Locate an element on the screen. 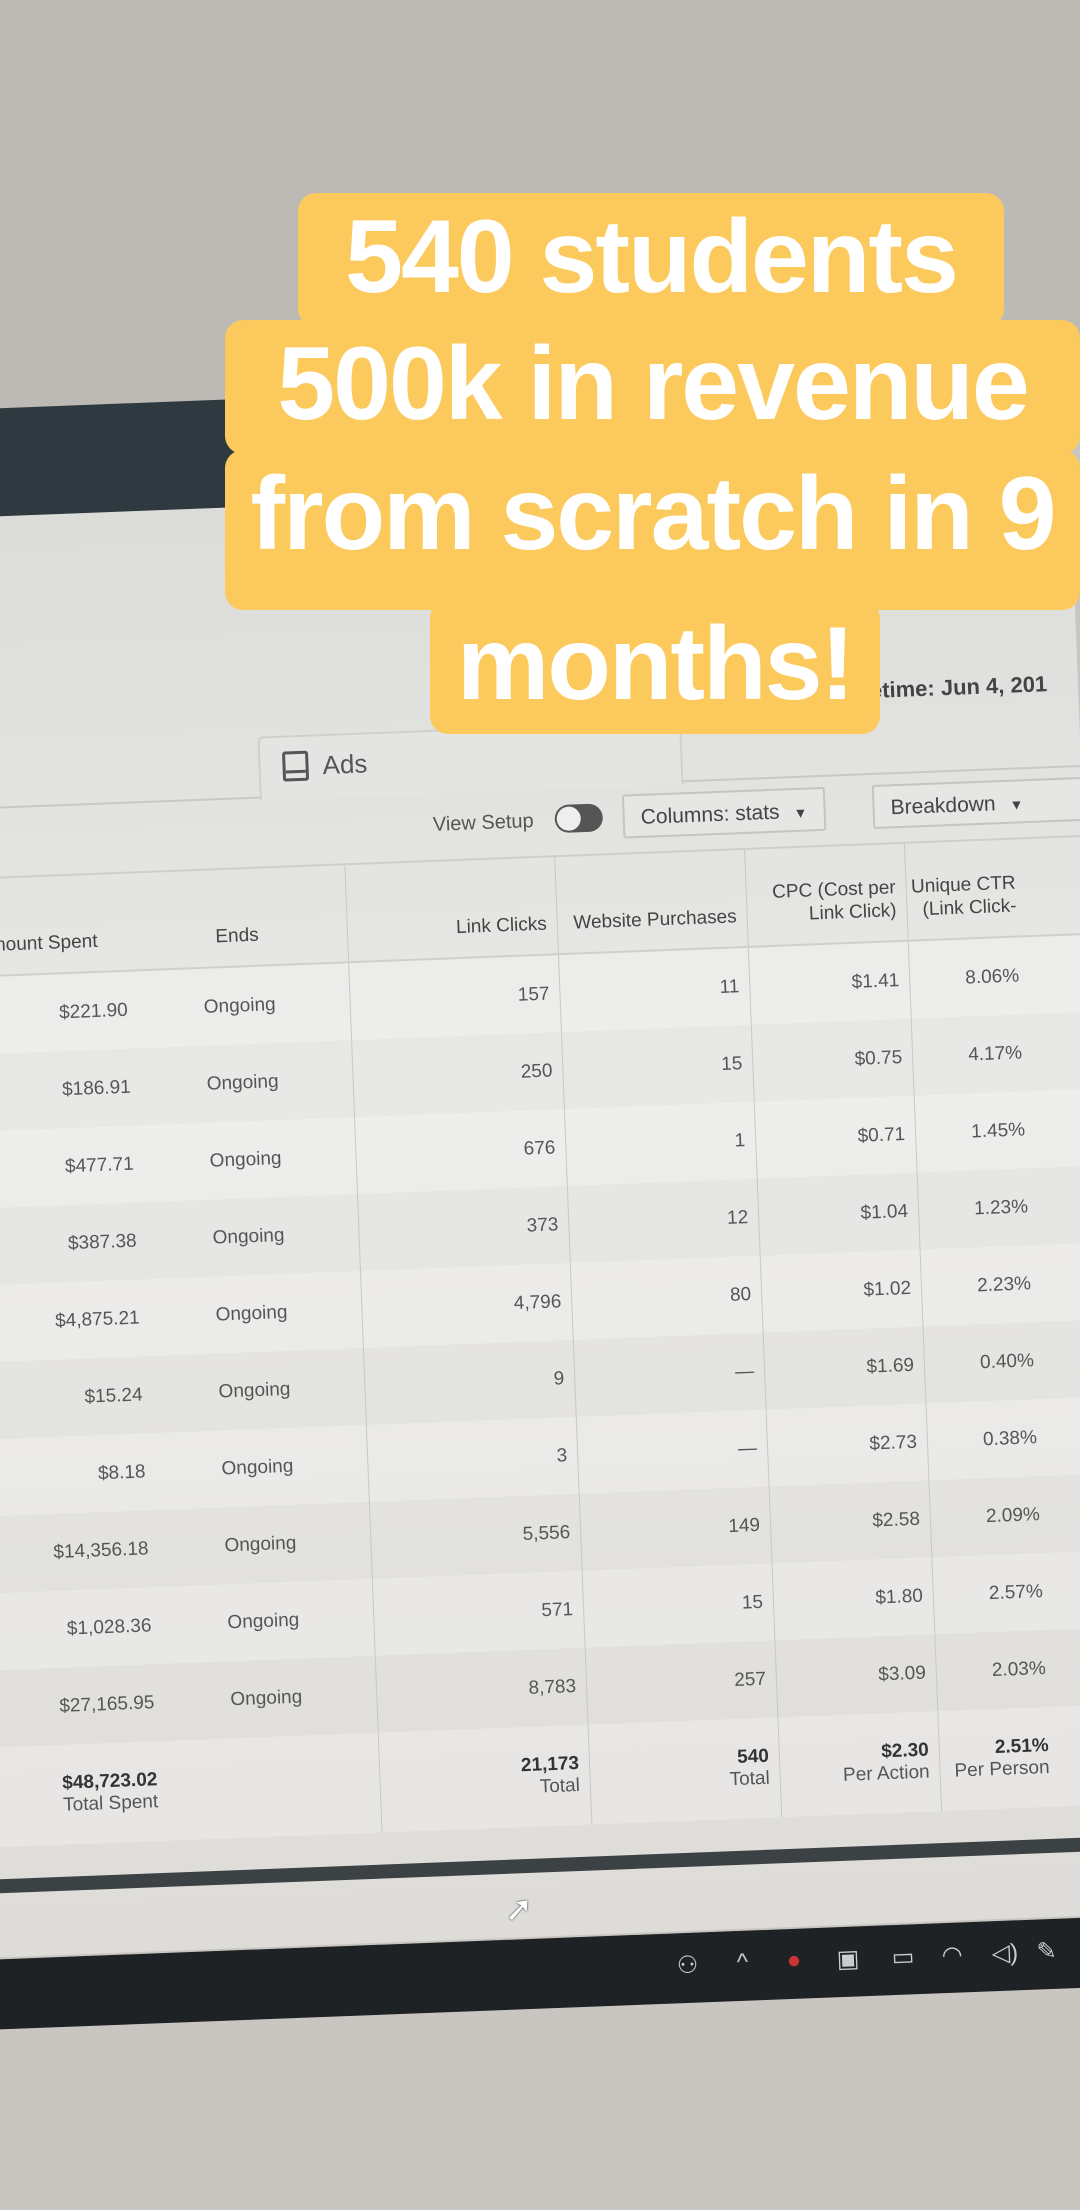  columns-dropdown: Columns: stats ▼ is located at coordinates (724, 812).